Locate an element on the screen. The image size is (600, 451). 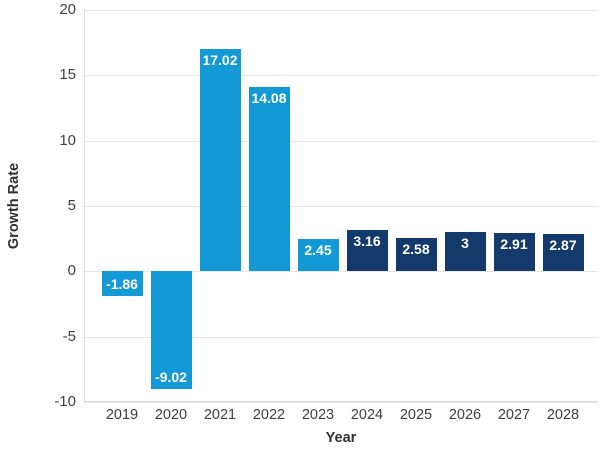
x-tick-label: 2024 is located at coordinates (367, 415).